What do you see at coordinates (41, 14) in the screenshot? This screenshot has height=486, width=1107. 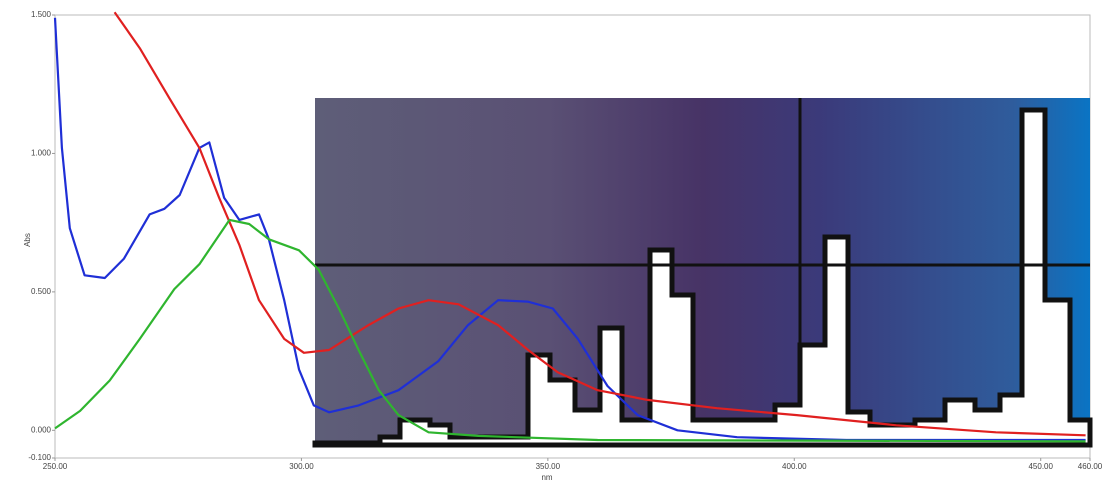 I see `y-tick-label: 1.500` at bounding box center [41, 14].